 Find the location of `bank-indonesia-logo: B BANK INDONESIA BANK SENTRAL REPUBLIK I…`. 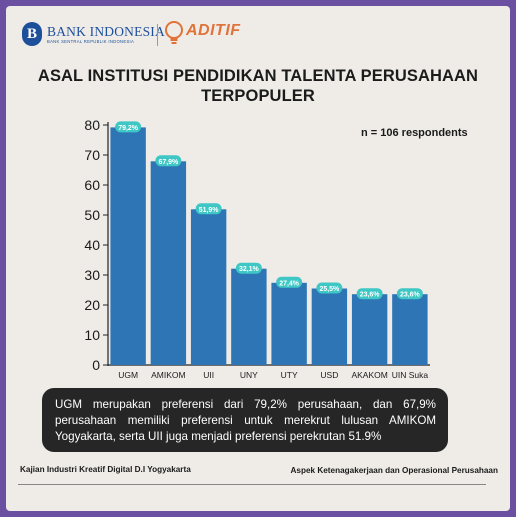

bank-indonesia-logo: B BANK INDONESIA BANK SENTRAL REPUBLIK I… is located at coordinates (93, 34).